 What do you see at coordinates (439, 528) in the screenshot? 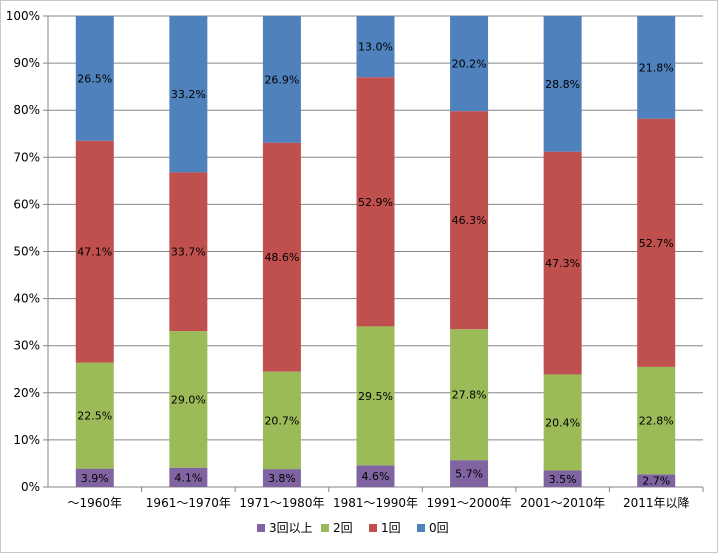
I see `legend-label: 0回` at bounding box center [439, 528].